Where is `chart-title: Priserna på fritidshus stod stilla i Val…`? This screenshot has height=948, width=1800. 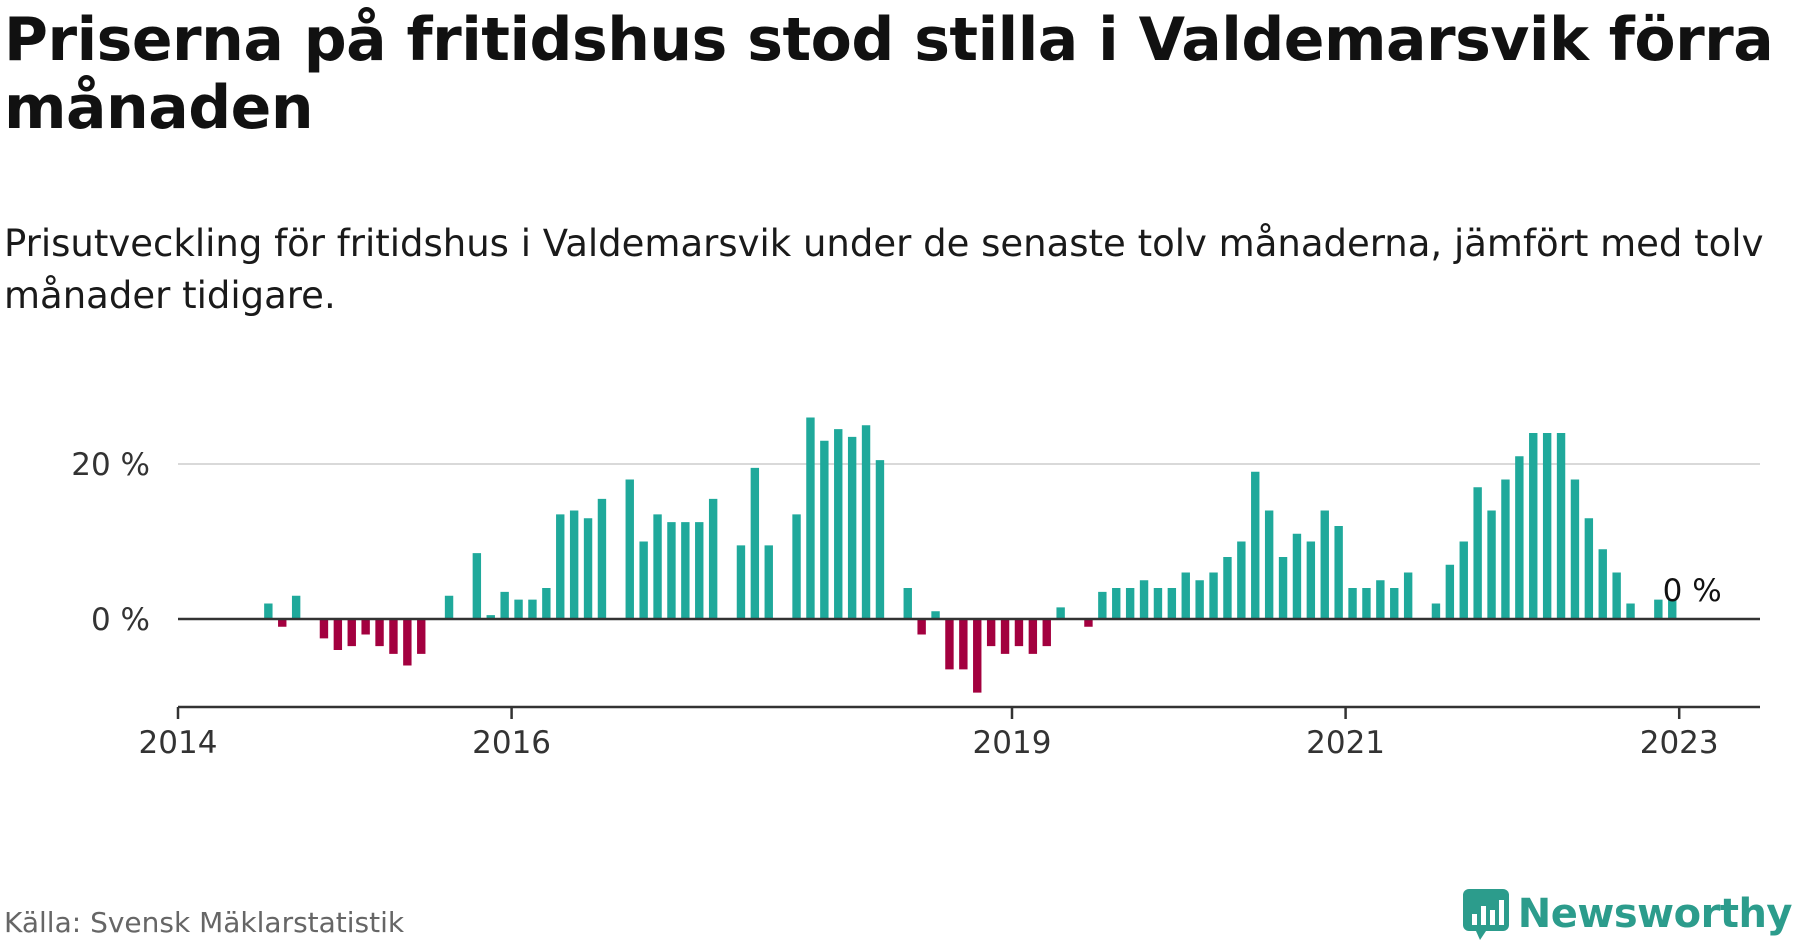
chart-title: Priserna på fritidshus stod stilla i Val… is located at coordinates (889, 74).